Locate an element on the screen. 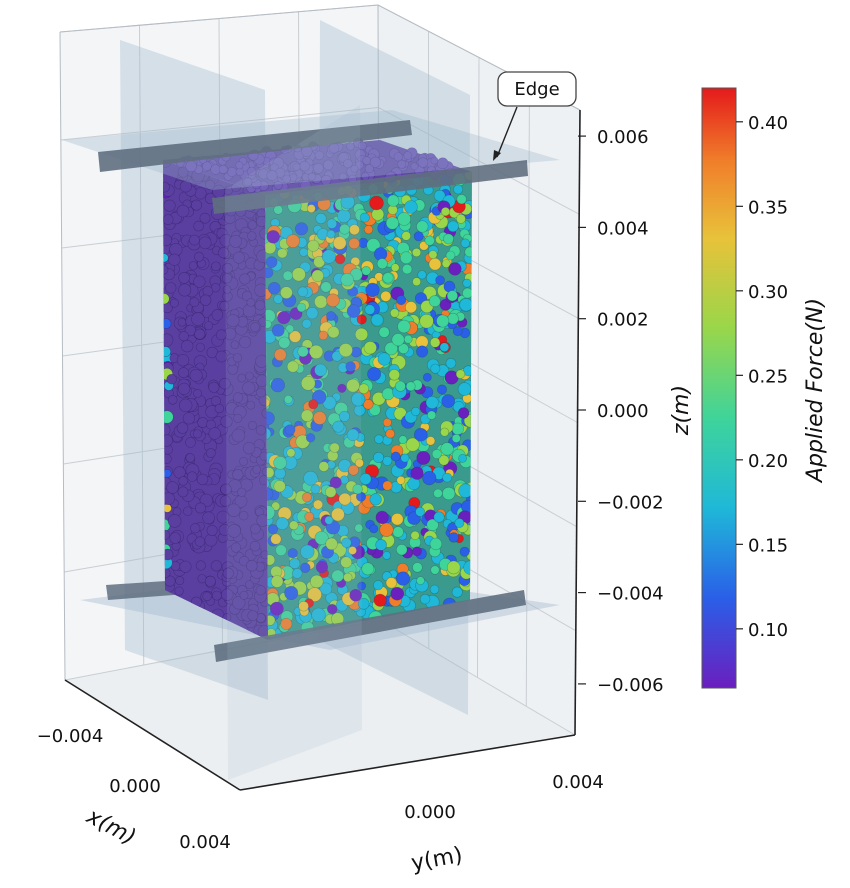 This screenshot has height=888, width=850. bottom-platen-front is located at coordinates (370, 626).